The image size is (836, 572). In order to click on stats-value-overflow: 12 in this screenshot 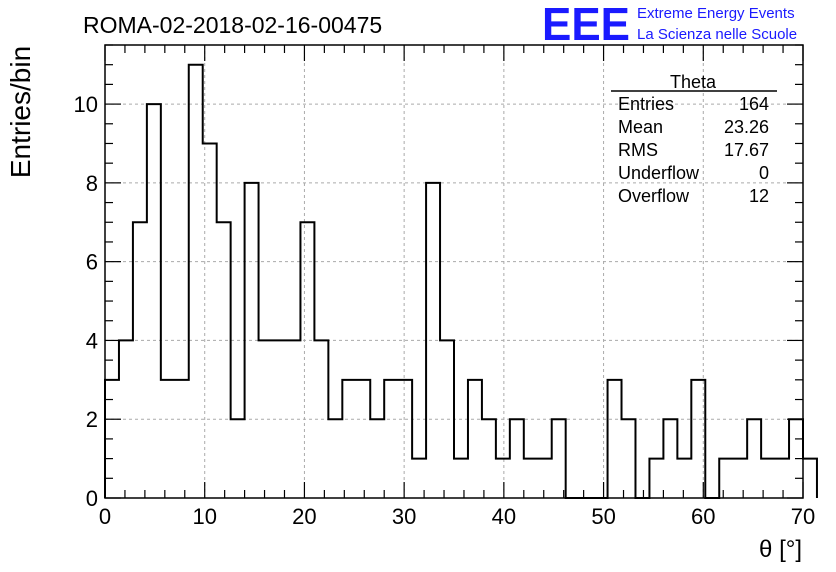, I will do `click(759, 196)`.